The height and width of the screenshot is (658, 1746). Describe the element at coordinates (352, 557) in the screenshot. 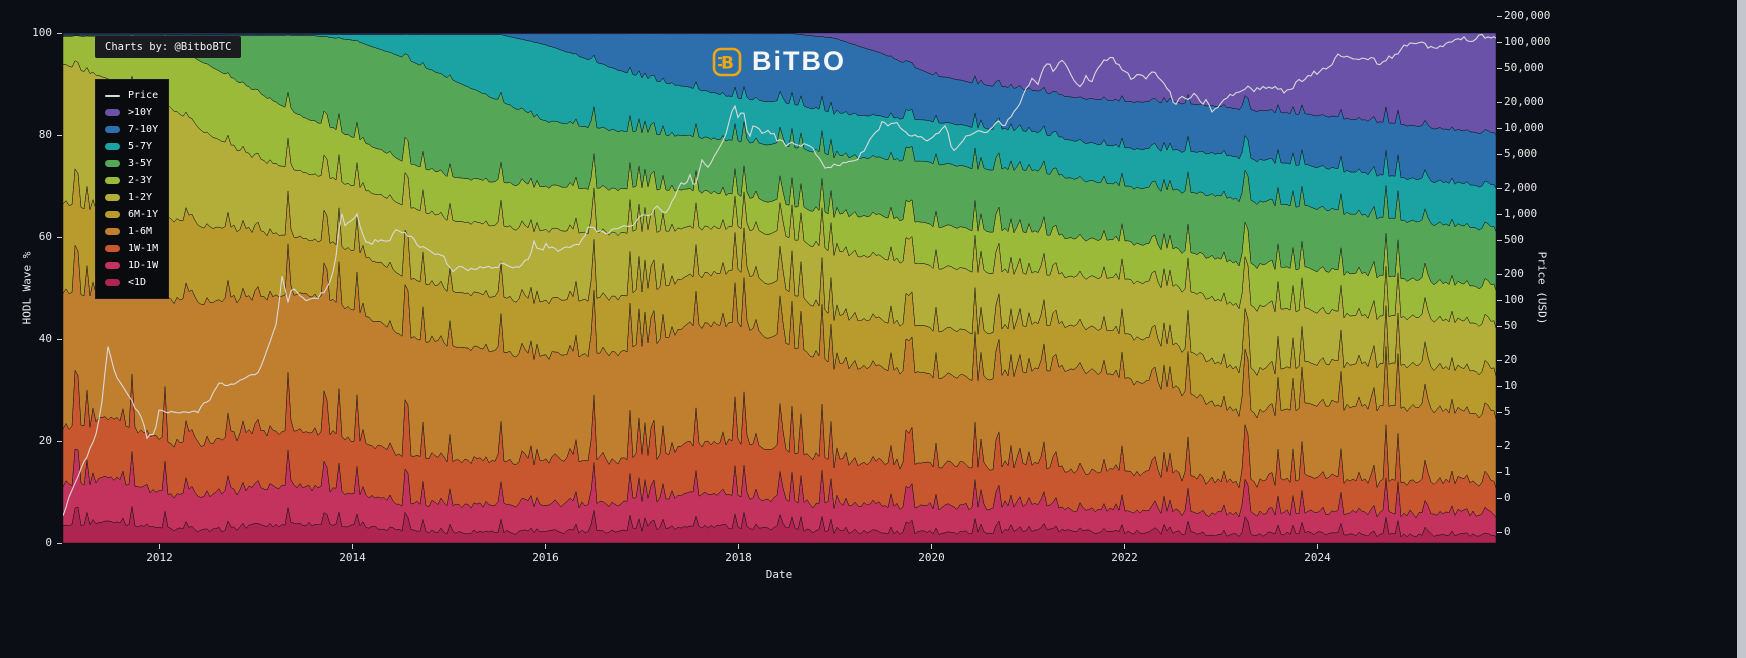

I see `x-tick: 2014` at that location.